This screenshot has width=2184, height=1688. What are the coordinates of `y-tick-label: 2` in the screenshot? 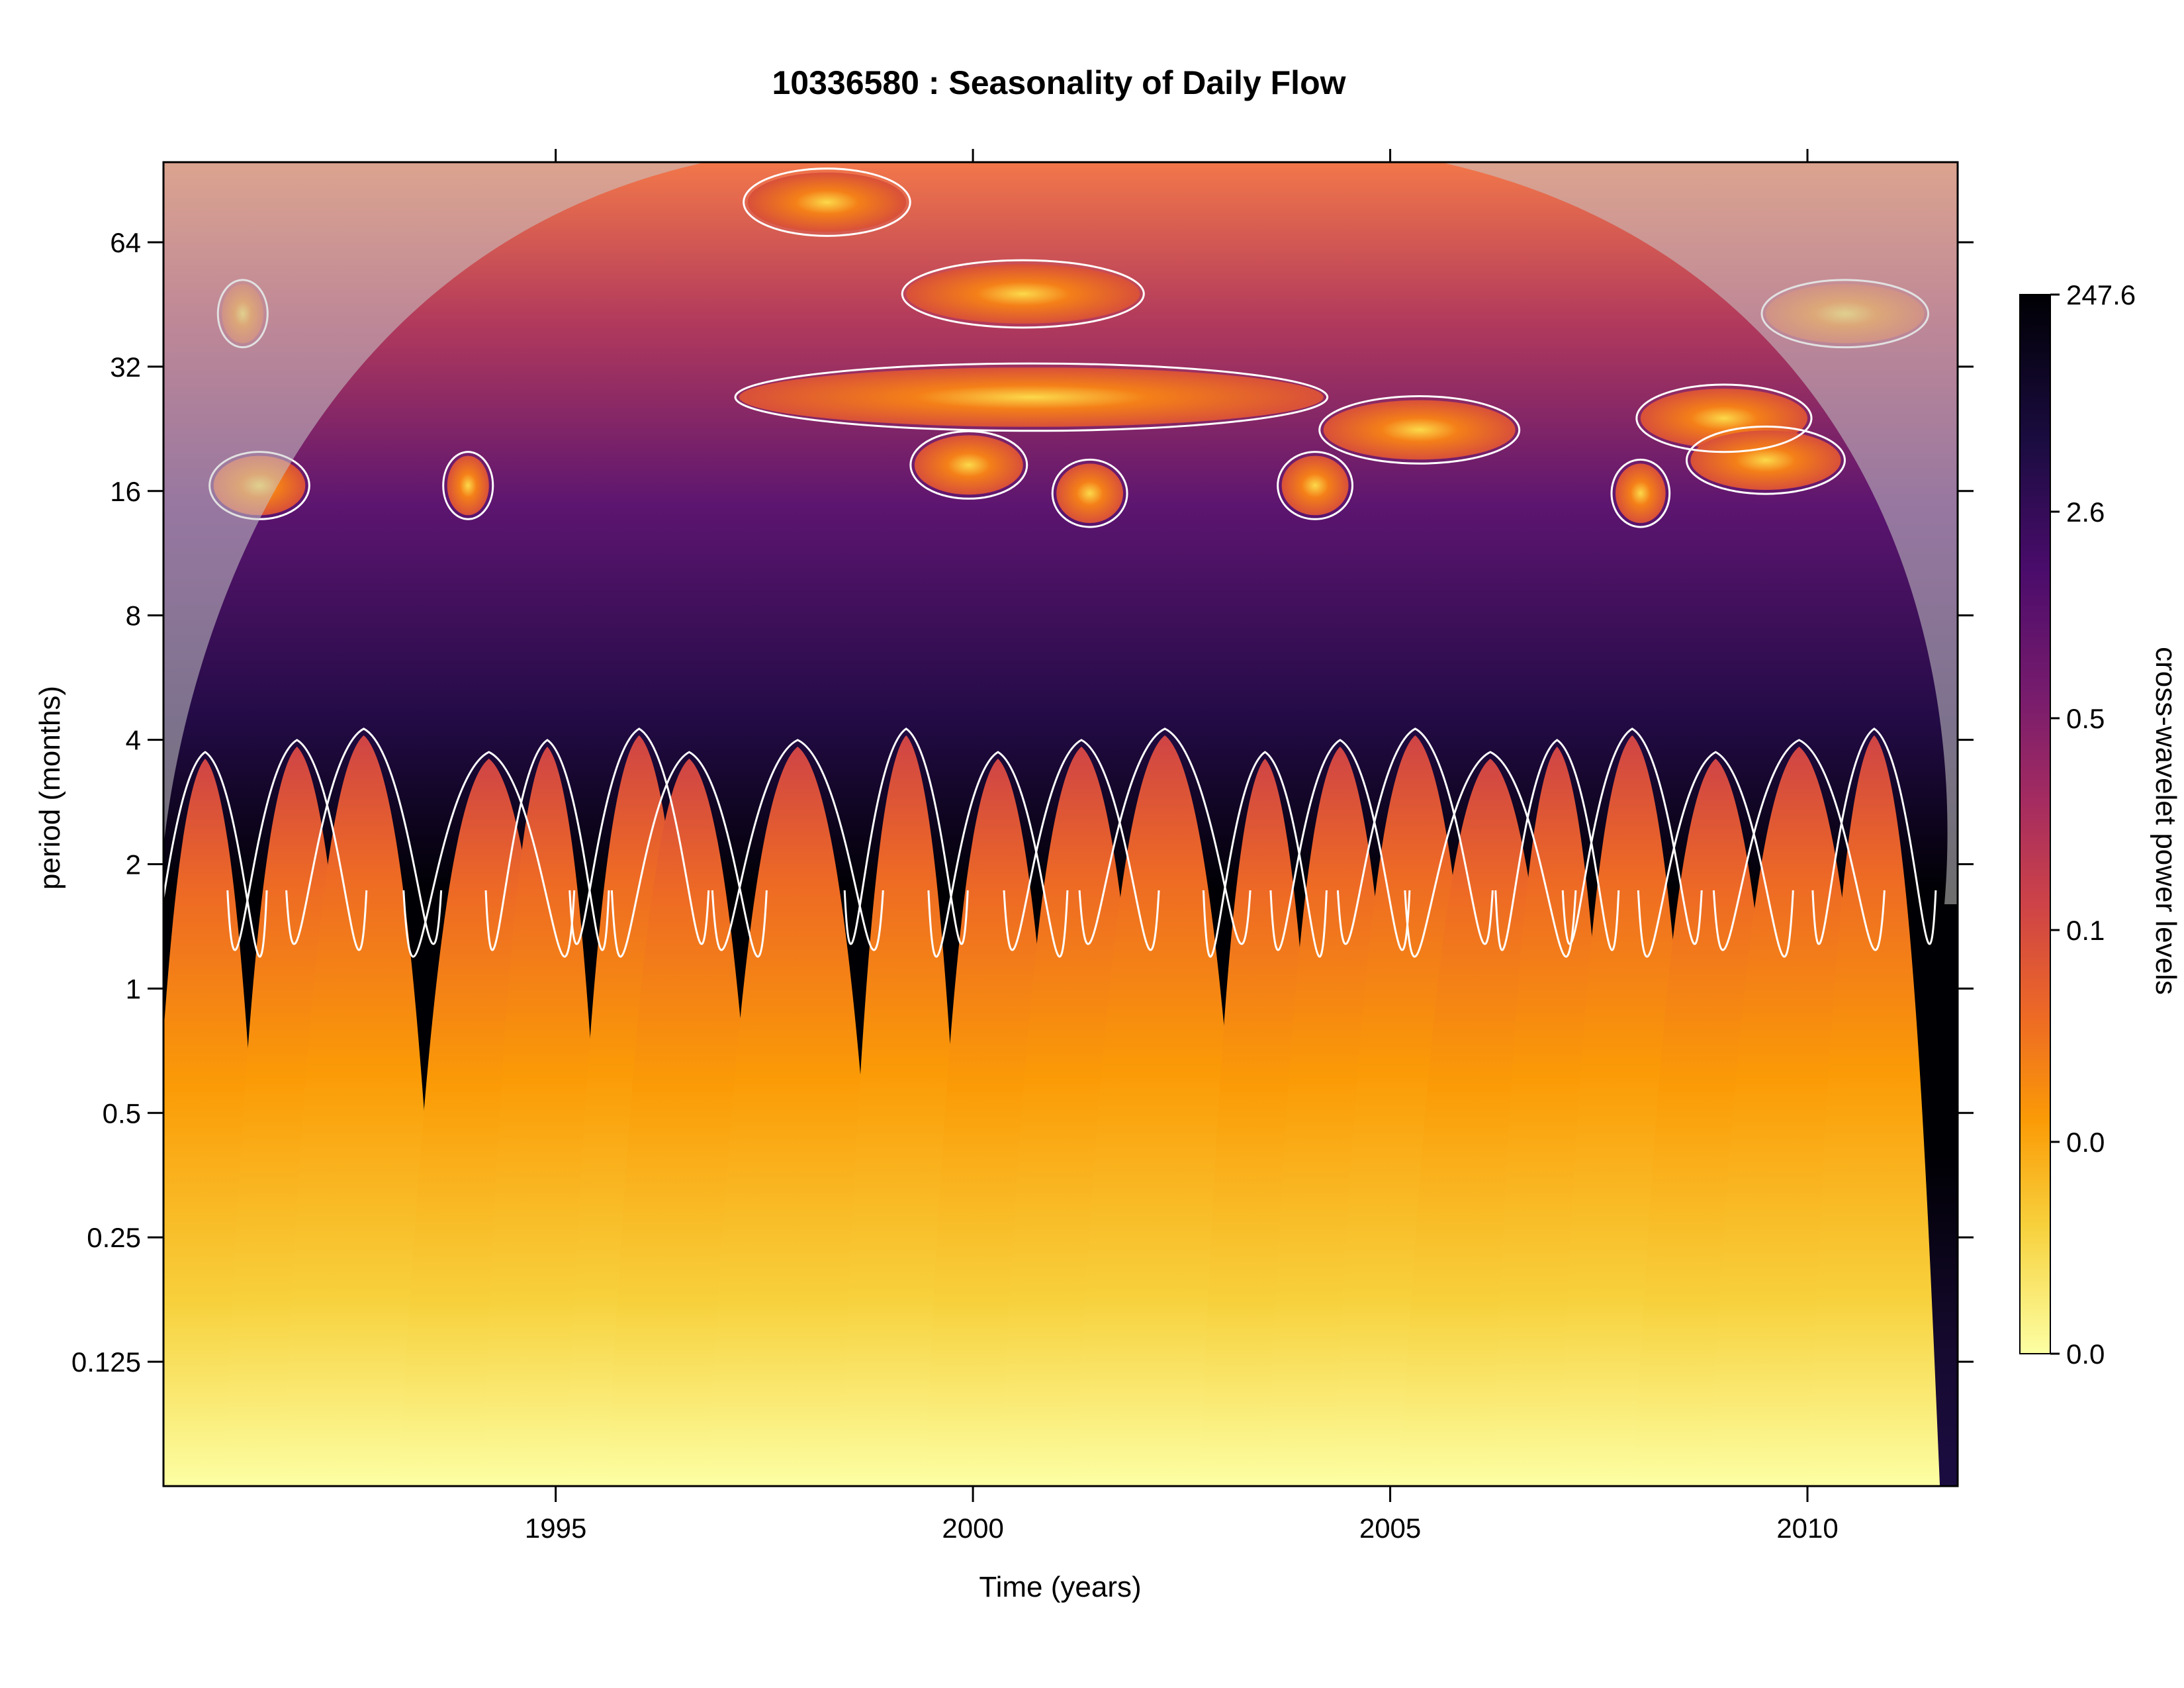 It's located at (133, 864).